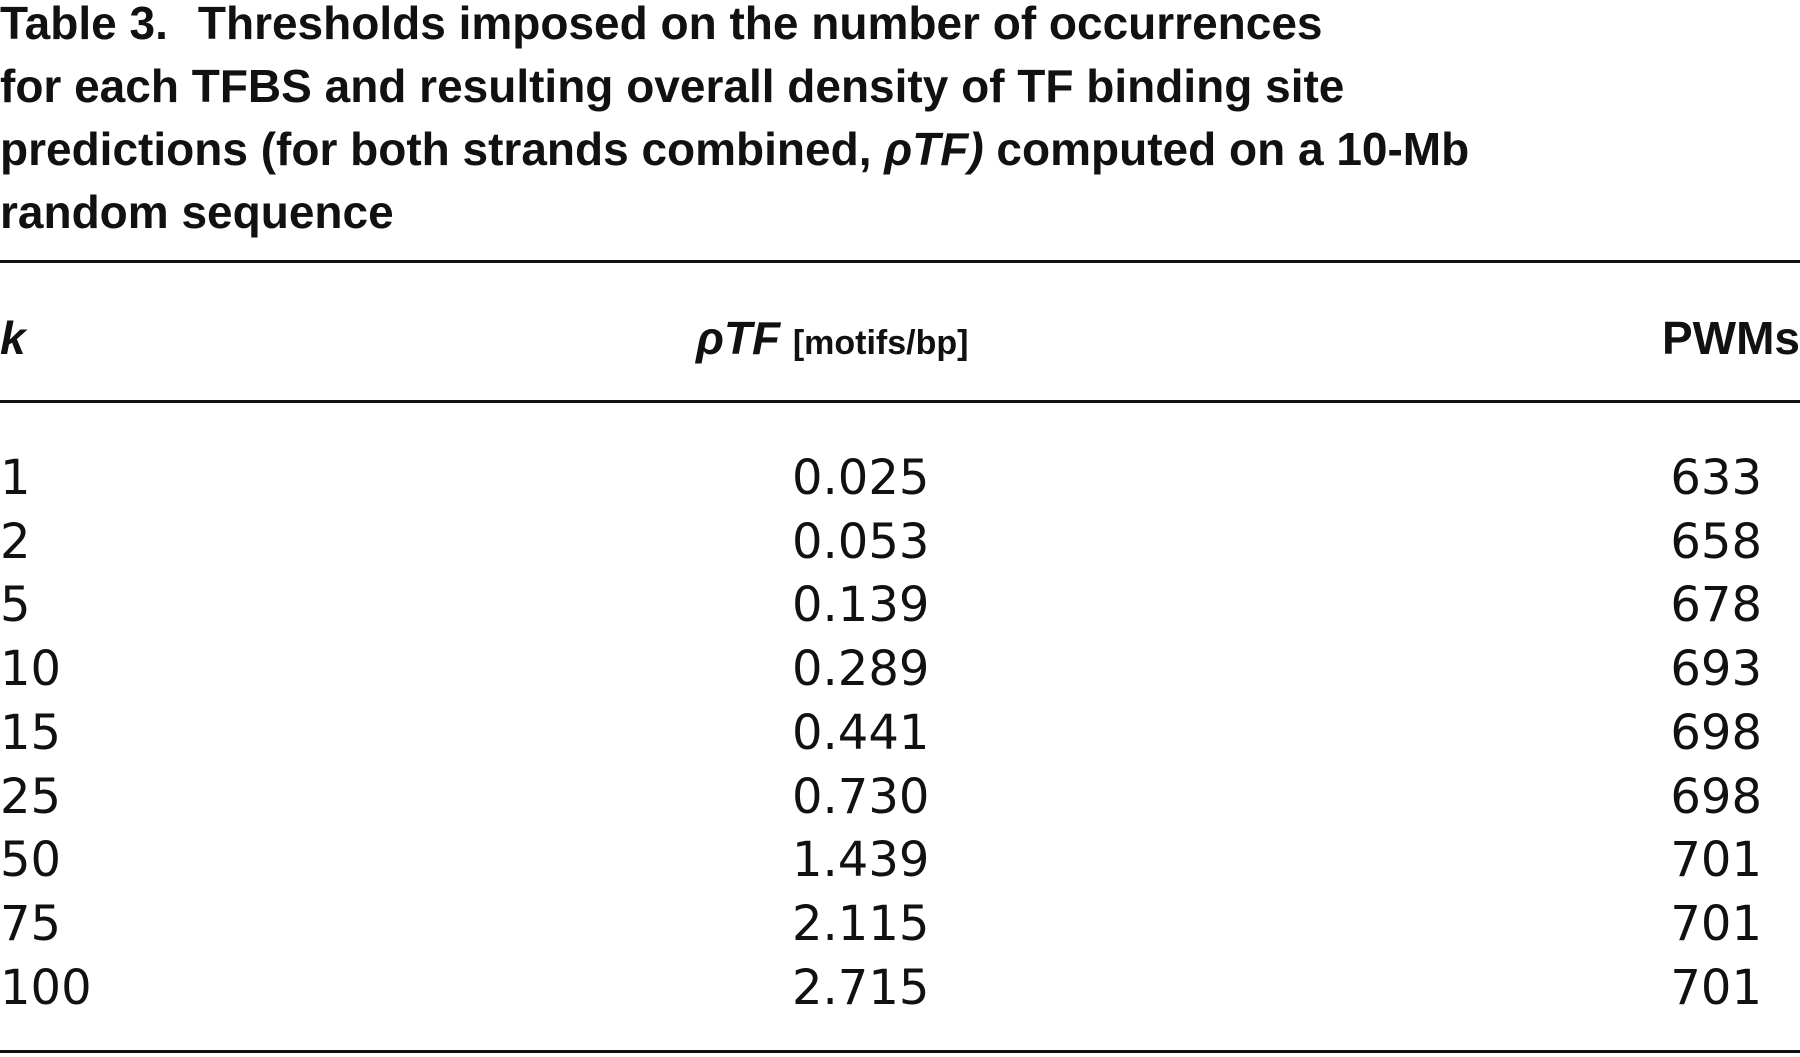 Image resolution: width=1800 pixels, height=1057 pixels. I want to click on cell-density: 0.139, so click(861, 605).